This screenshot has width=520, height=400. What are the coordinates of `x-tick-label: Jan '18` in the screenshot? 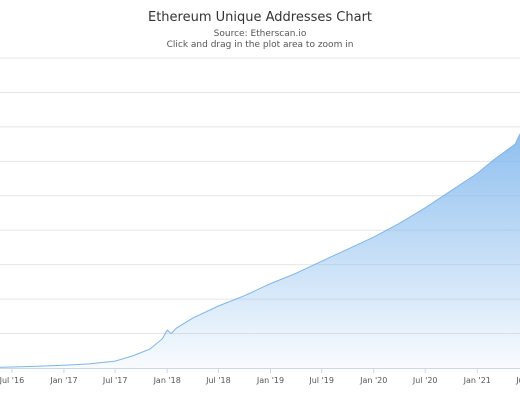 It's located at (167, 380).